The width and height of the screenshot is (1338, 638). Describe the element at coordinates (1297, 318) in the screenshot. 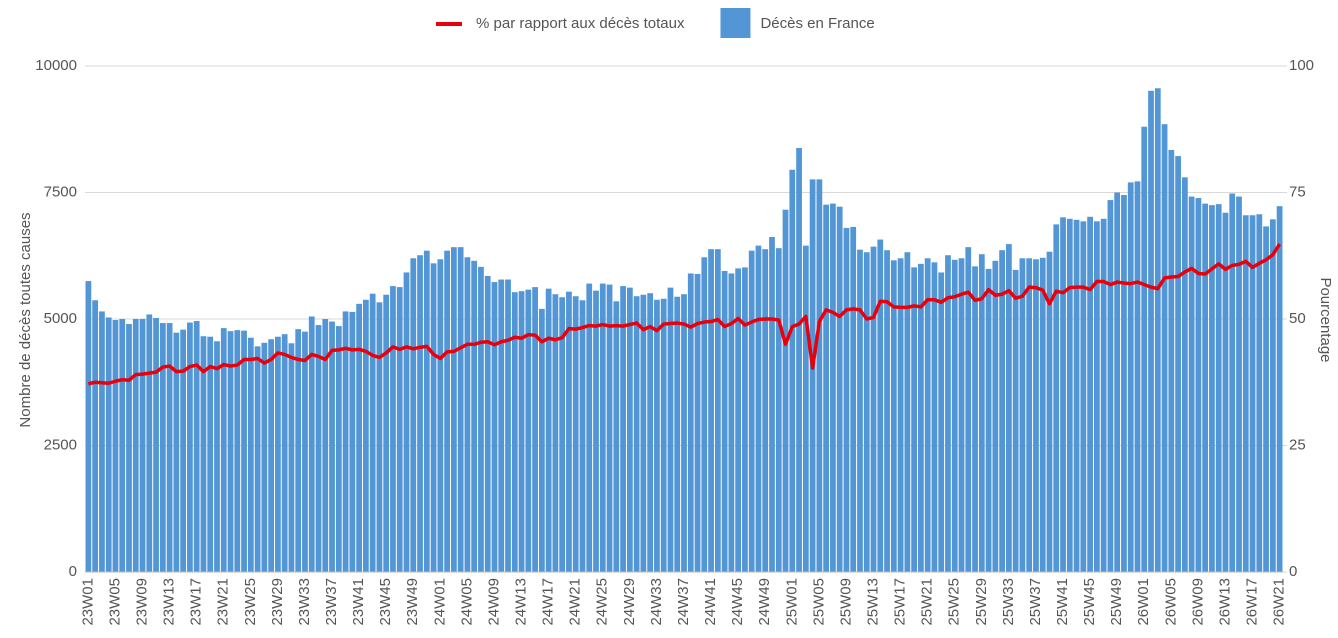

I see `y2-tick-label: 50` at that location.